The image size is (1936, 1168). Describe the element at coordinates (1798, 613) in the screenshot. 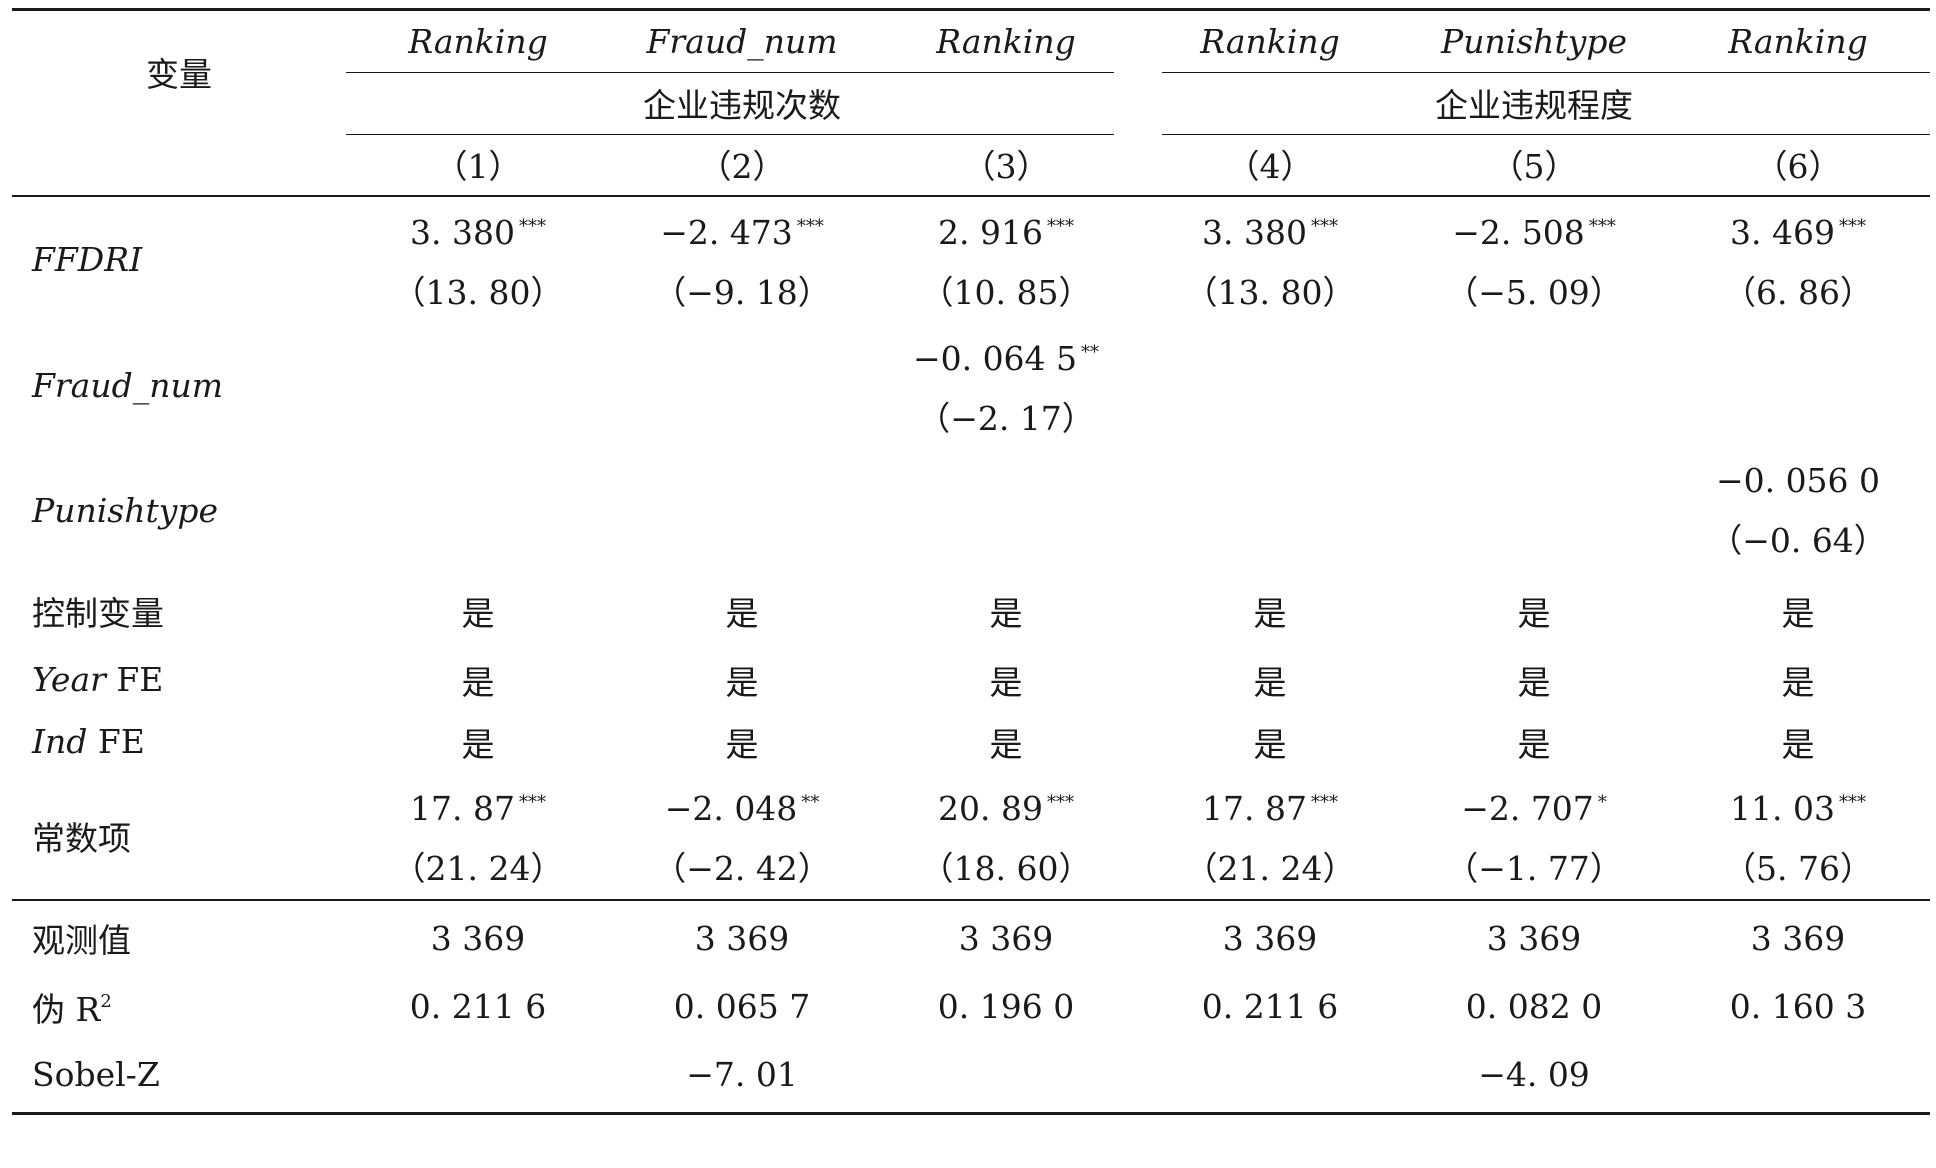

I see `controls-cell-6: 是` at that location.